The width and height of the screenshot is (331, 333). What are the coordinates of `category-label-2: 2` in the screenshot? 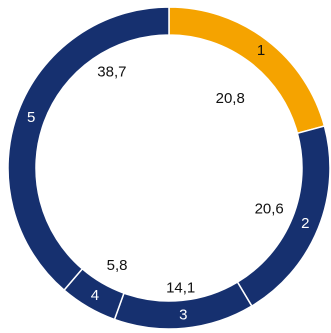 It's located at (305, 223).